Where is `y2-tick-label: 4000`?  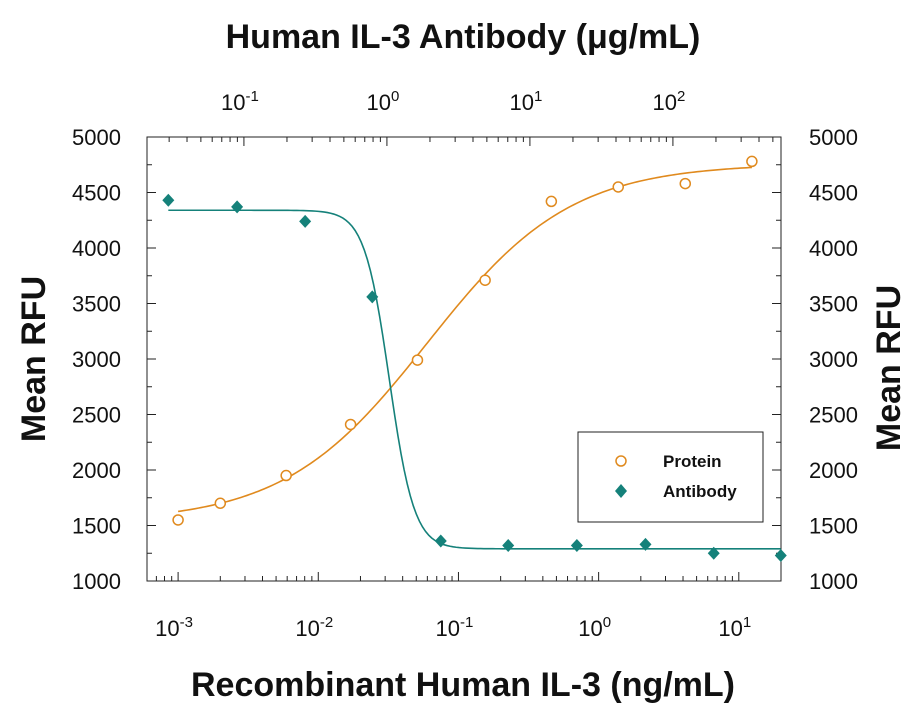 y2-tick-label: 4000 is located at coordinates (833, 248).